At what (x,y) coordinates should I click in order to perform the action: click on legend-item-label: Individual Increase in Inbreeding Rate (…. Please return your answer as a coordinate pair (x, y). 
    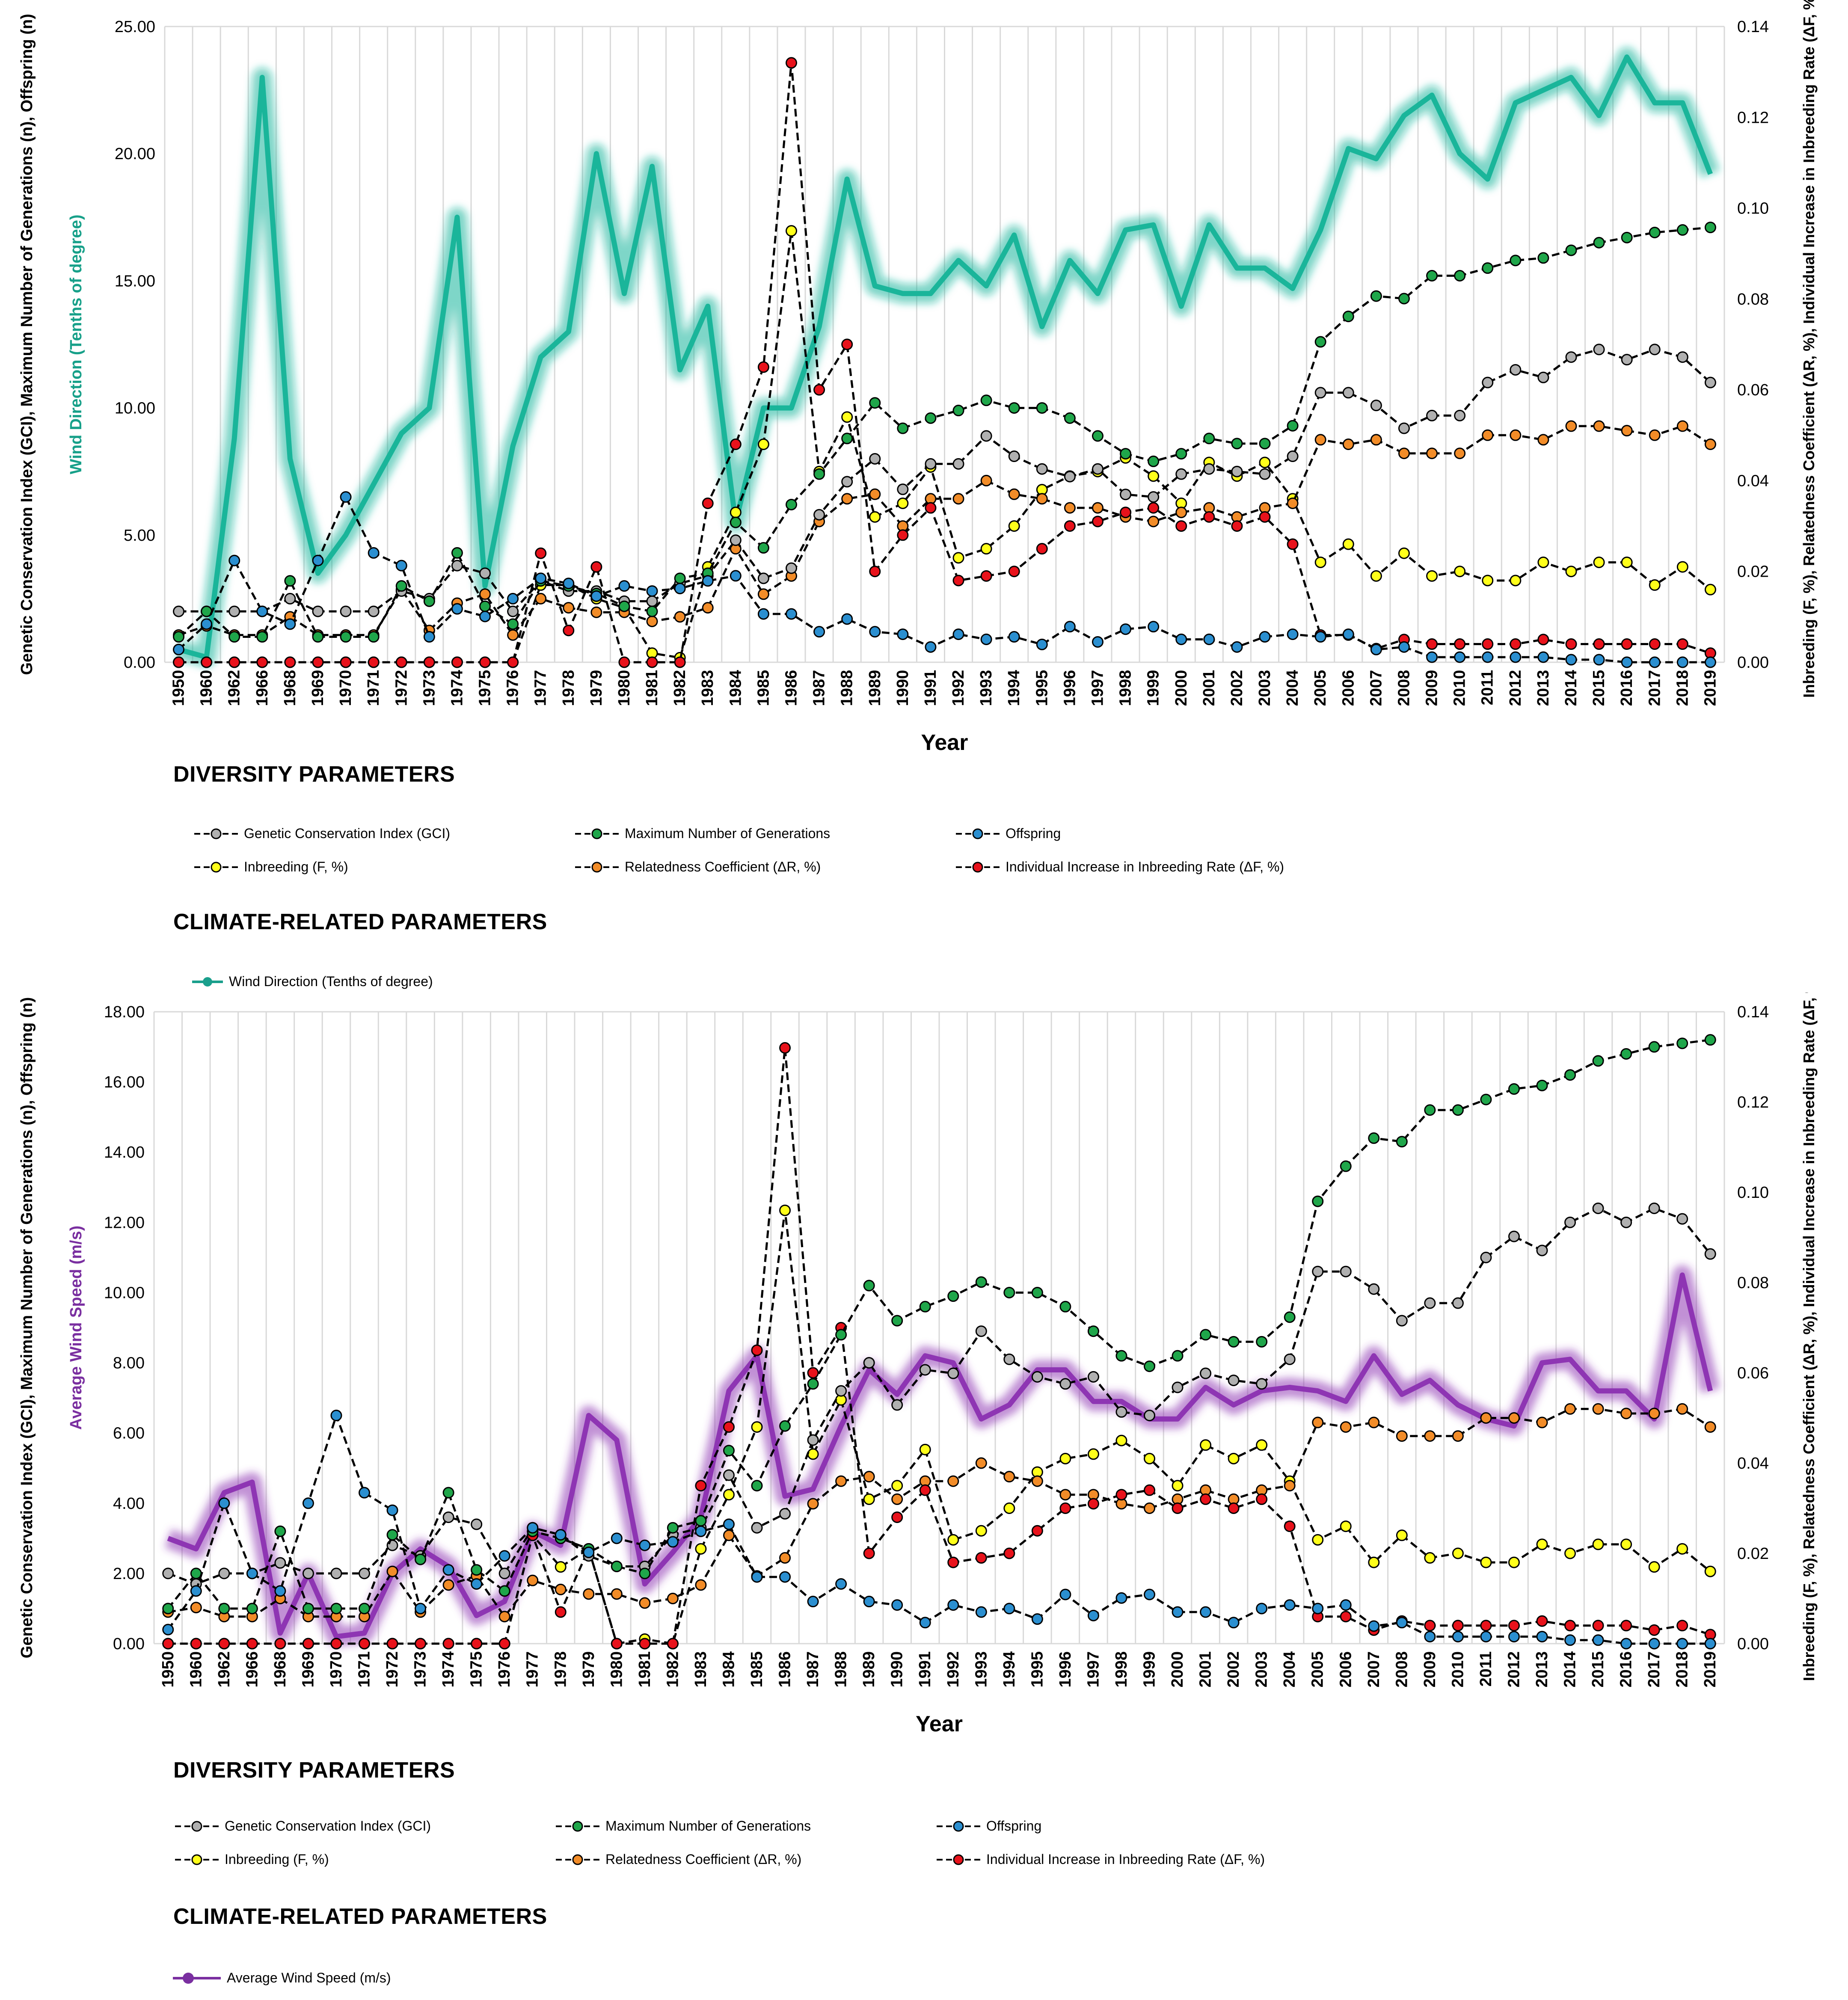
    Looking at the image, I should click on (1145, 866).